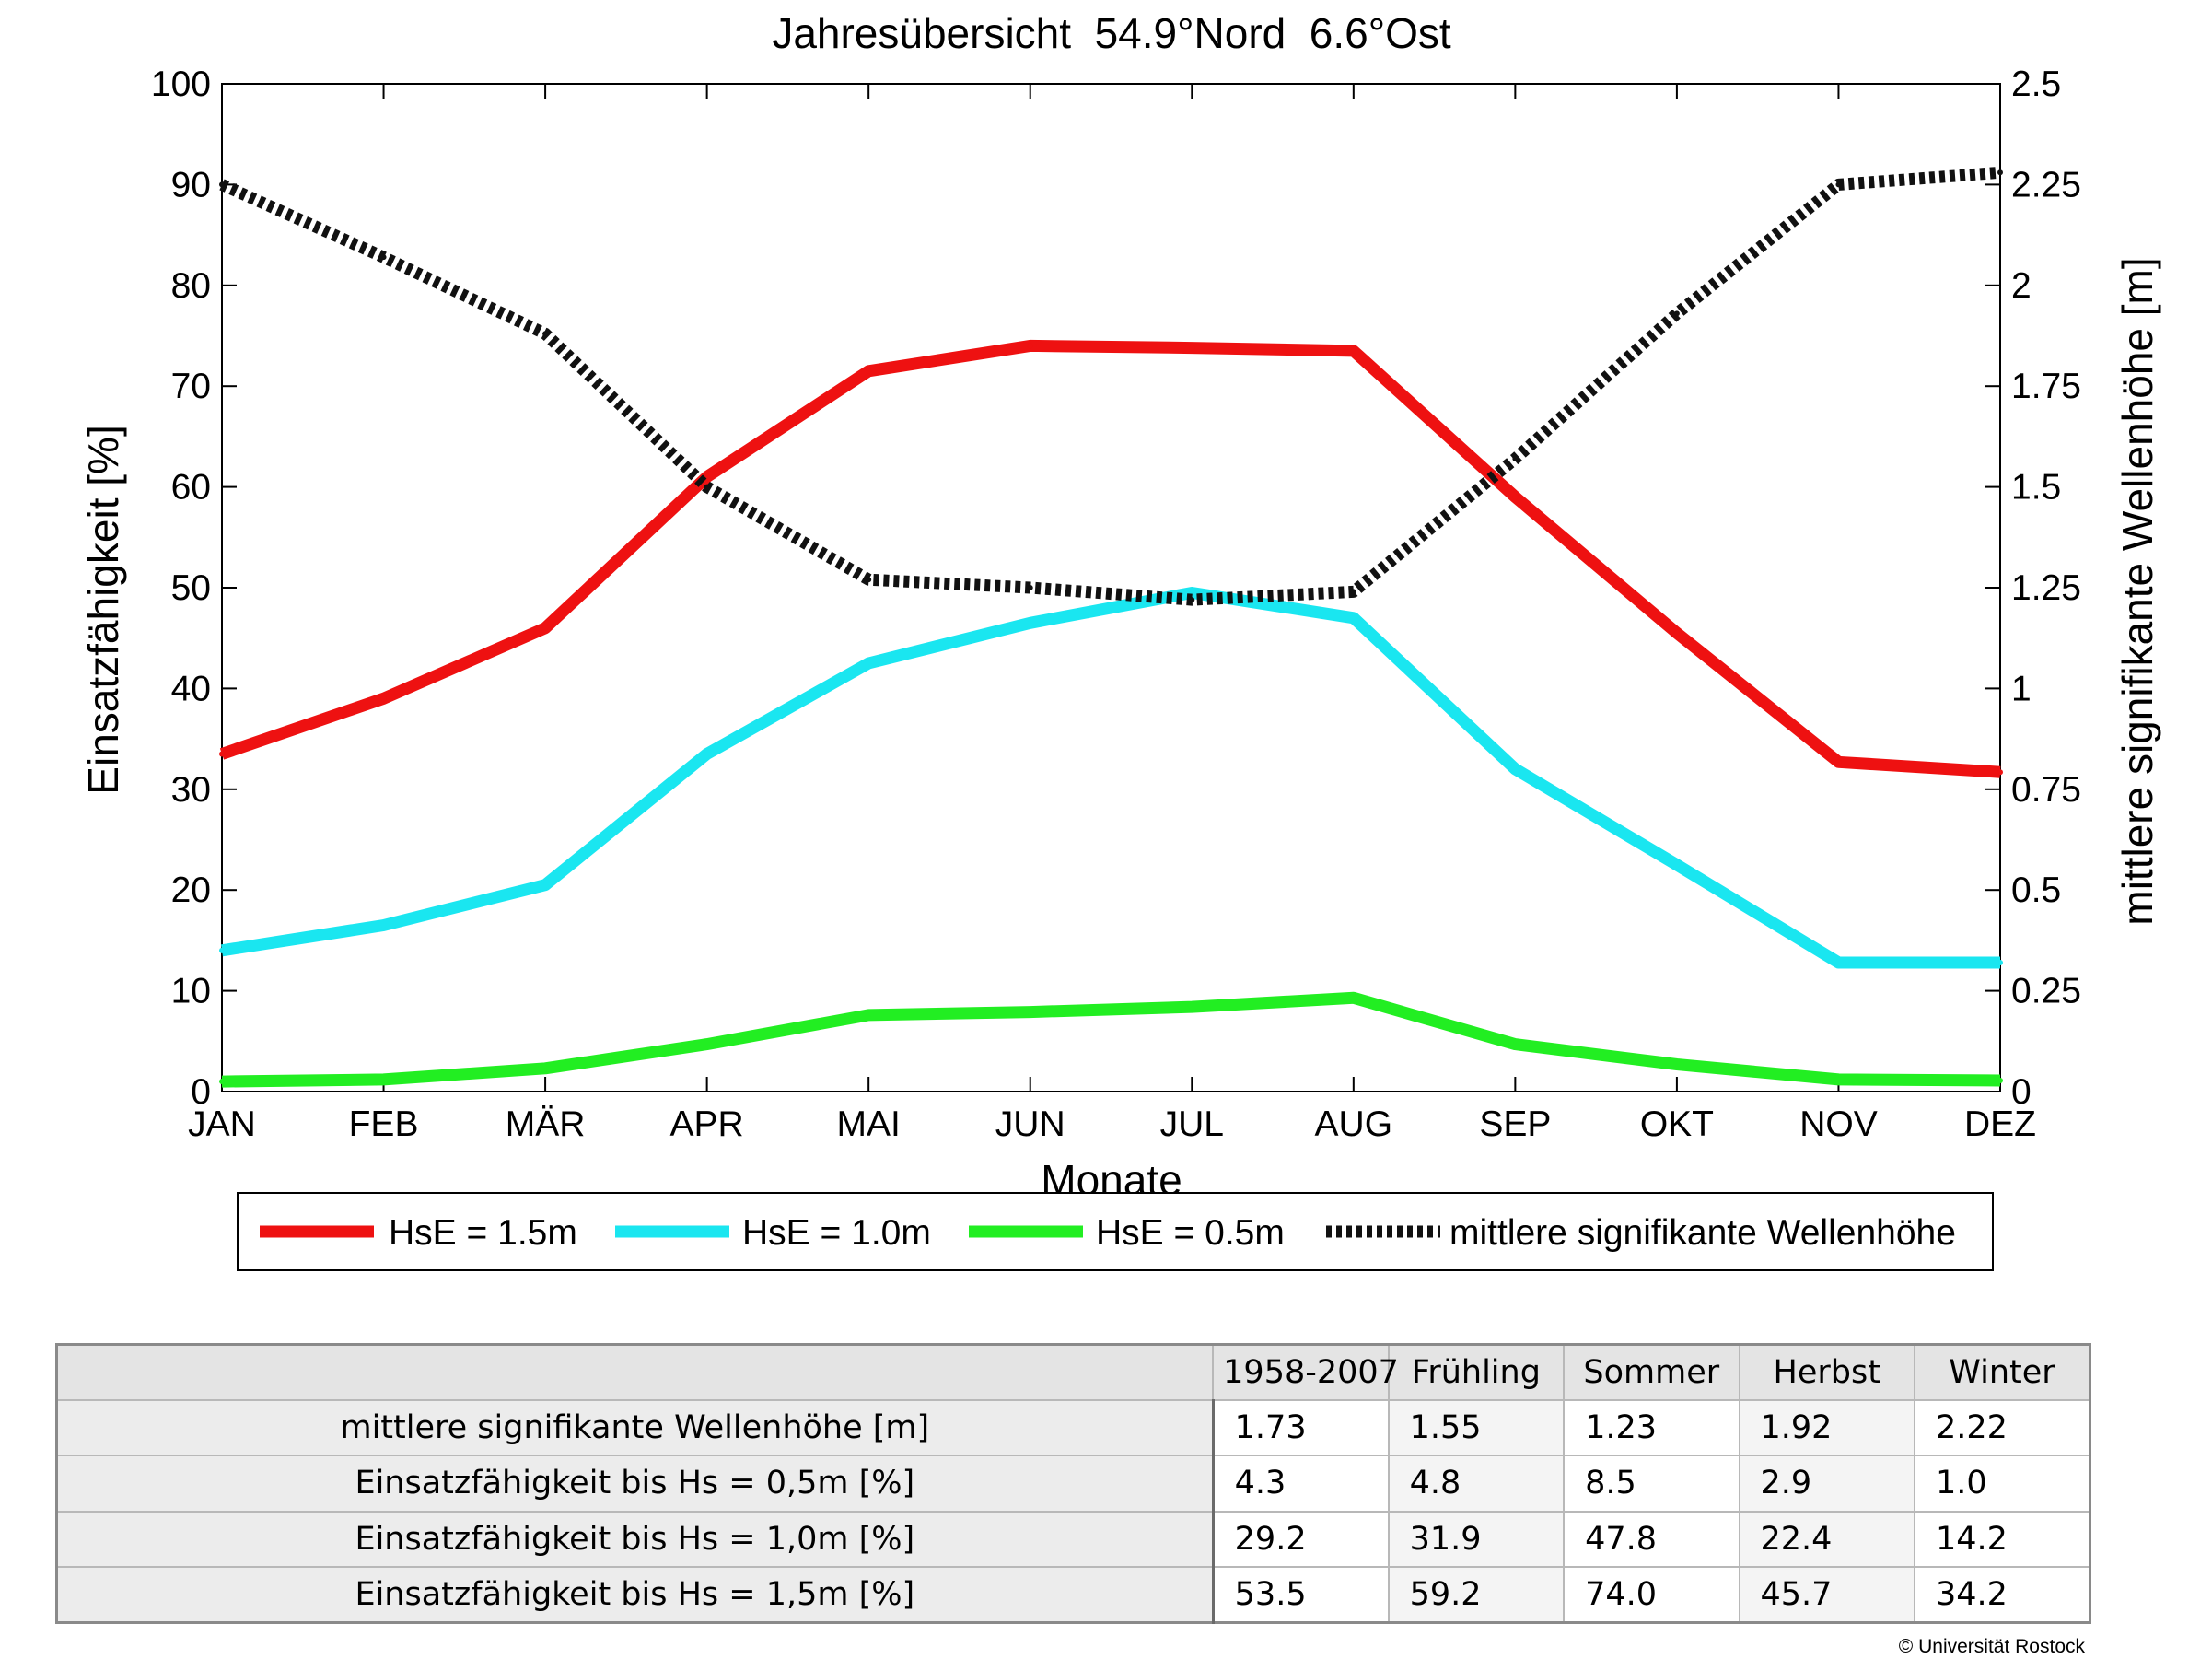  I want to click on x-tick-label: MAI, so click(869, 1124).